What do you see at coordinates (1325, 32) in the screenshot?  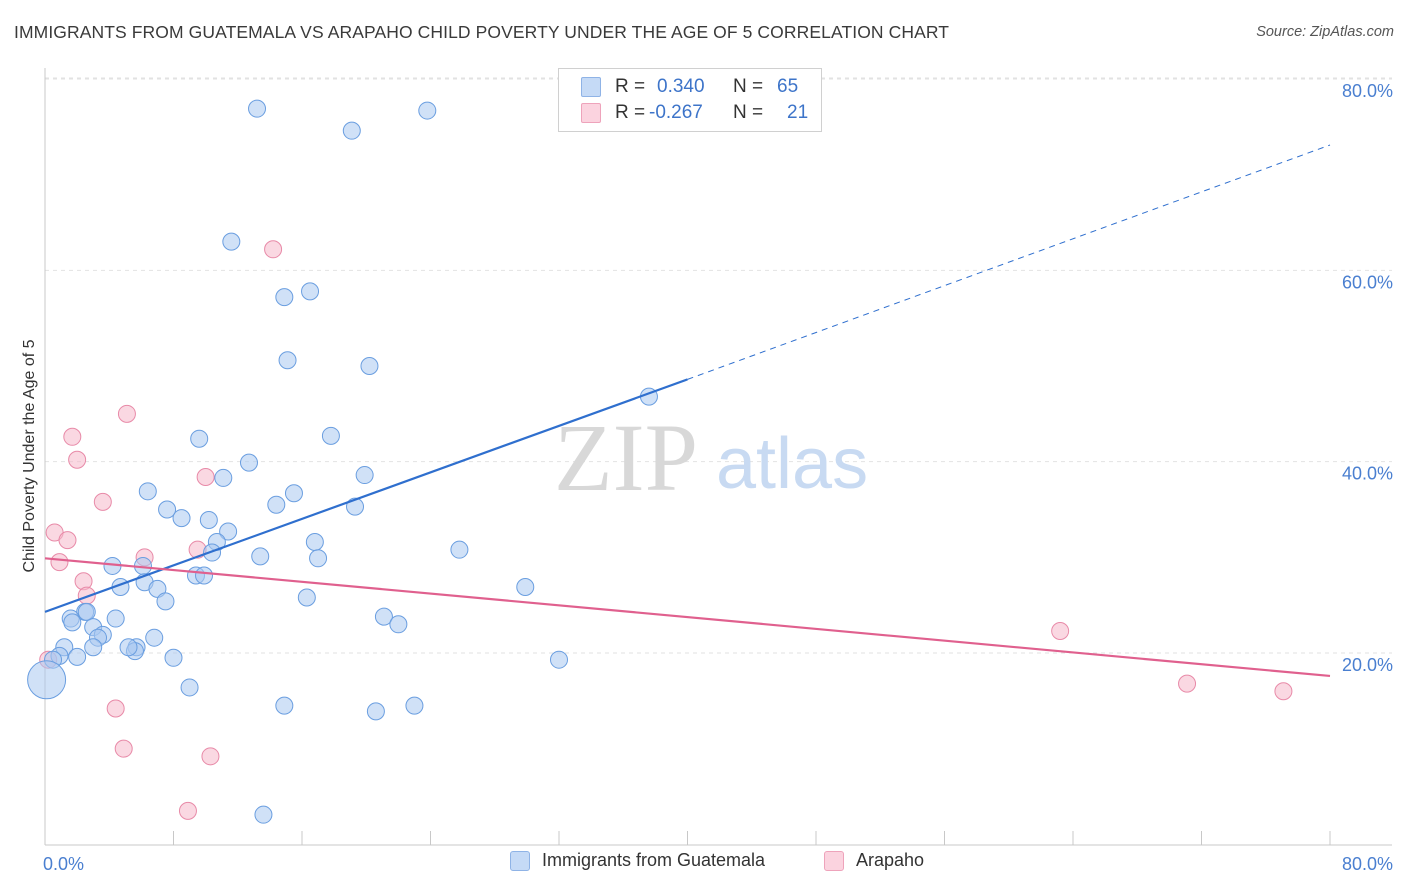 I see `source-credit: Source: ZipAtlas.com` at bounding box center [1325, 32].